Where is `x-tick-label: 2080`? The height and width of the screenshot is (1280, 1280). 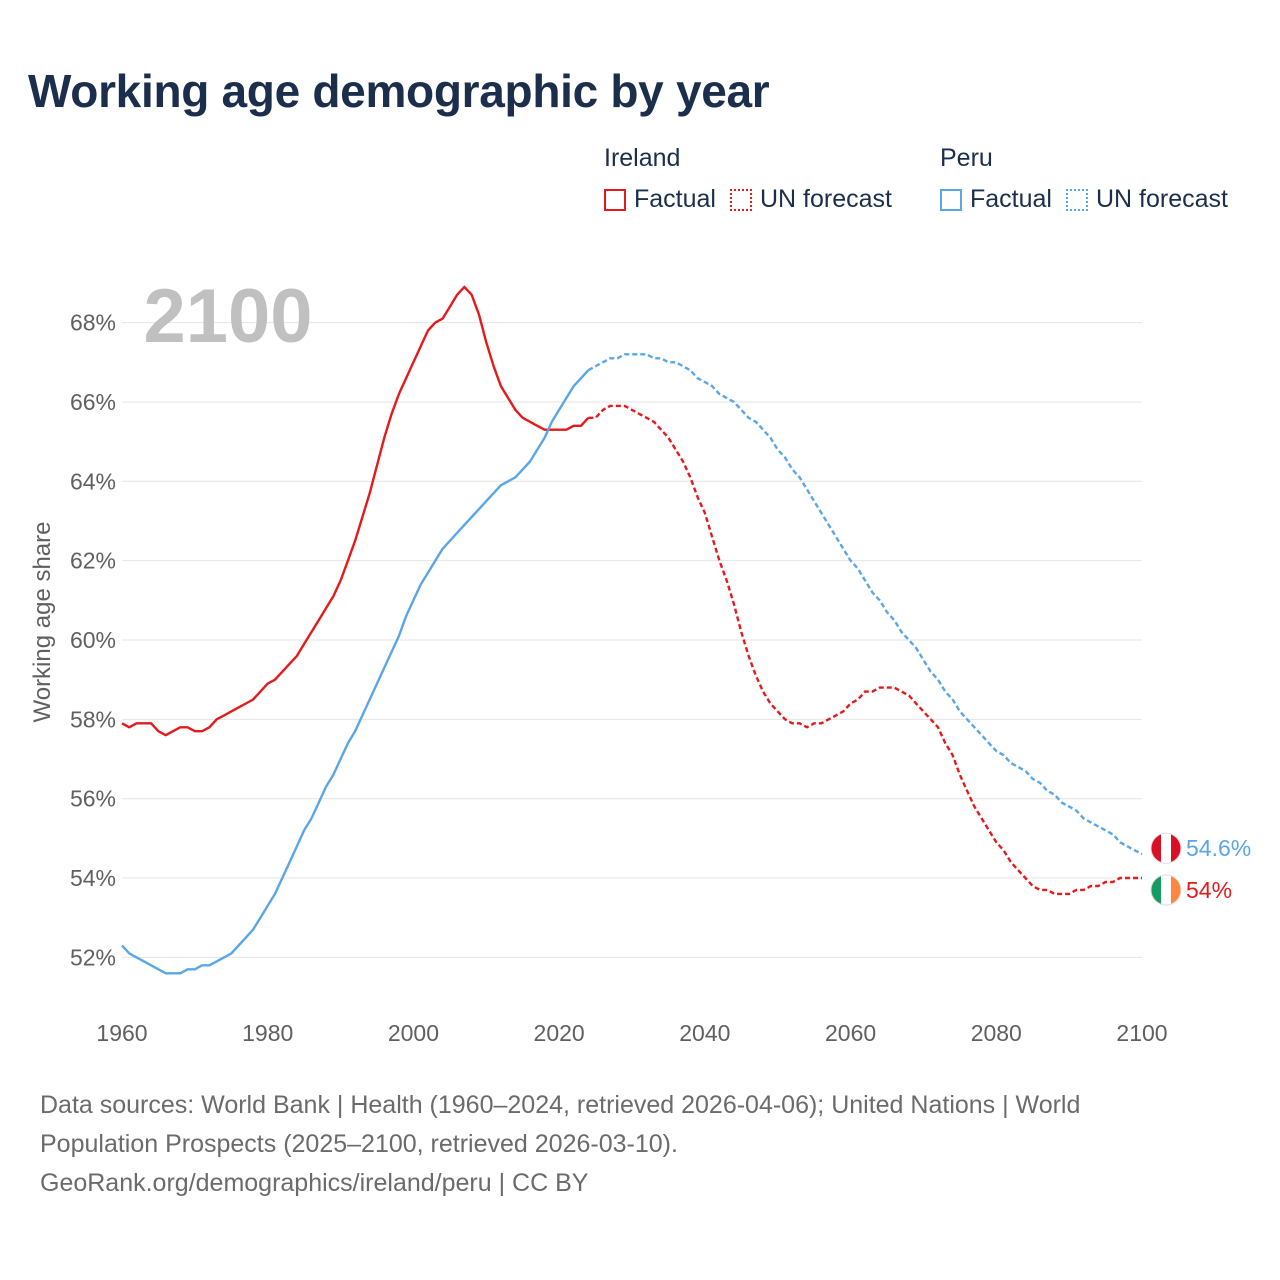 x-tick-label: 2080 is located at coordinates (996, 1033).